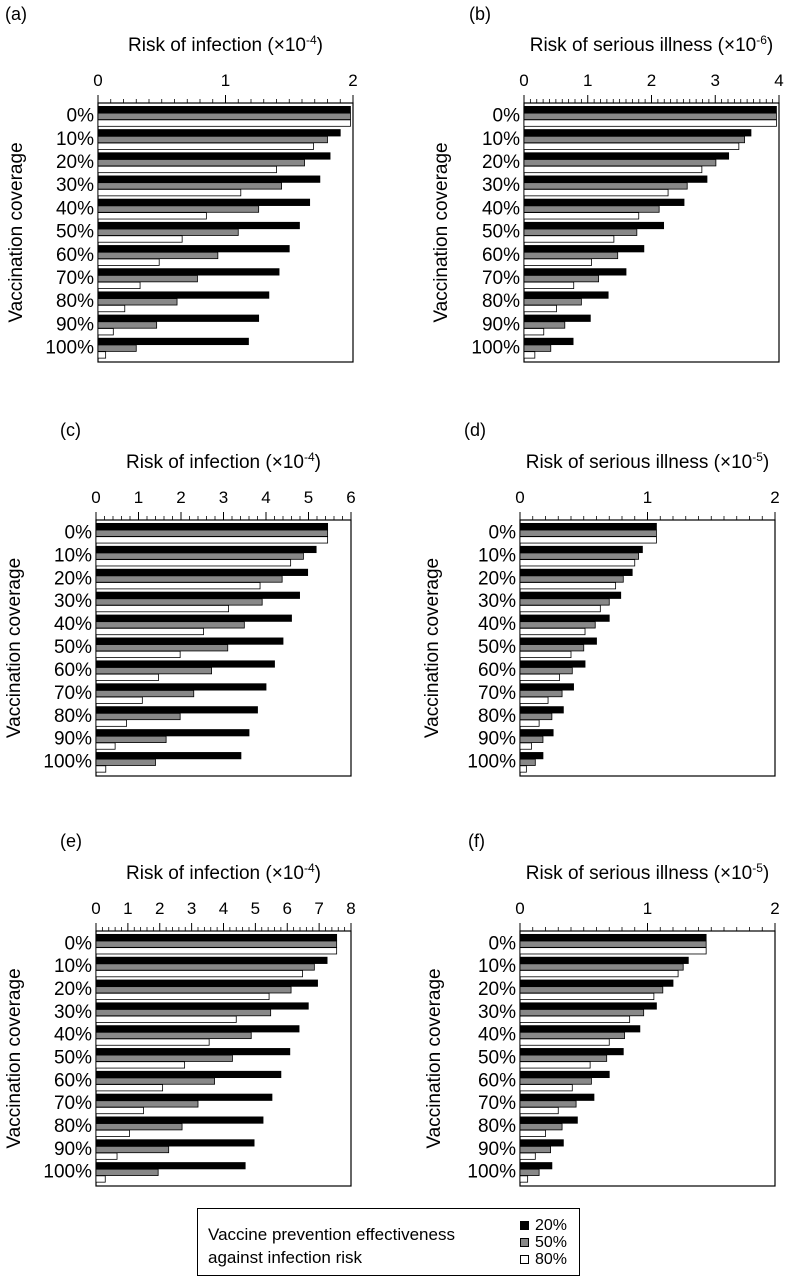  What do you see at coordinates (75, 185) in the screenshot?
I see `panel-a-category-label: 30%` at bounding box center [75, 185].